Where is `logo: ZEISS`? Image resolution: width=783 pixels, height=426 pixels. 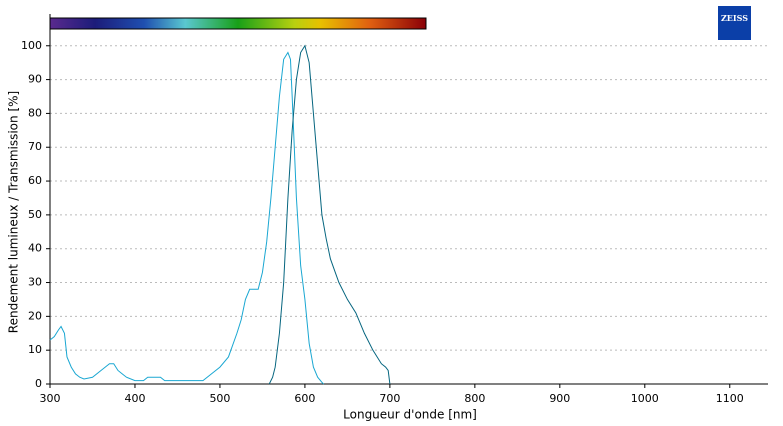
logo: ZEISS is located at coordinates (734, 18).